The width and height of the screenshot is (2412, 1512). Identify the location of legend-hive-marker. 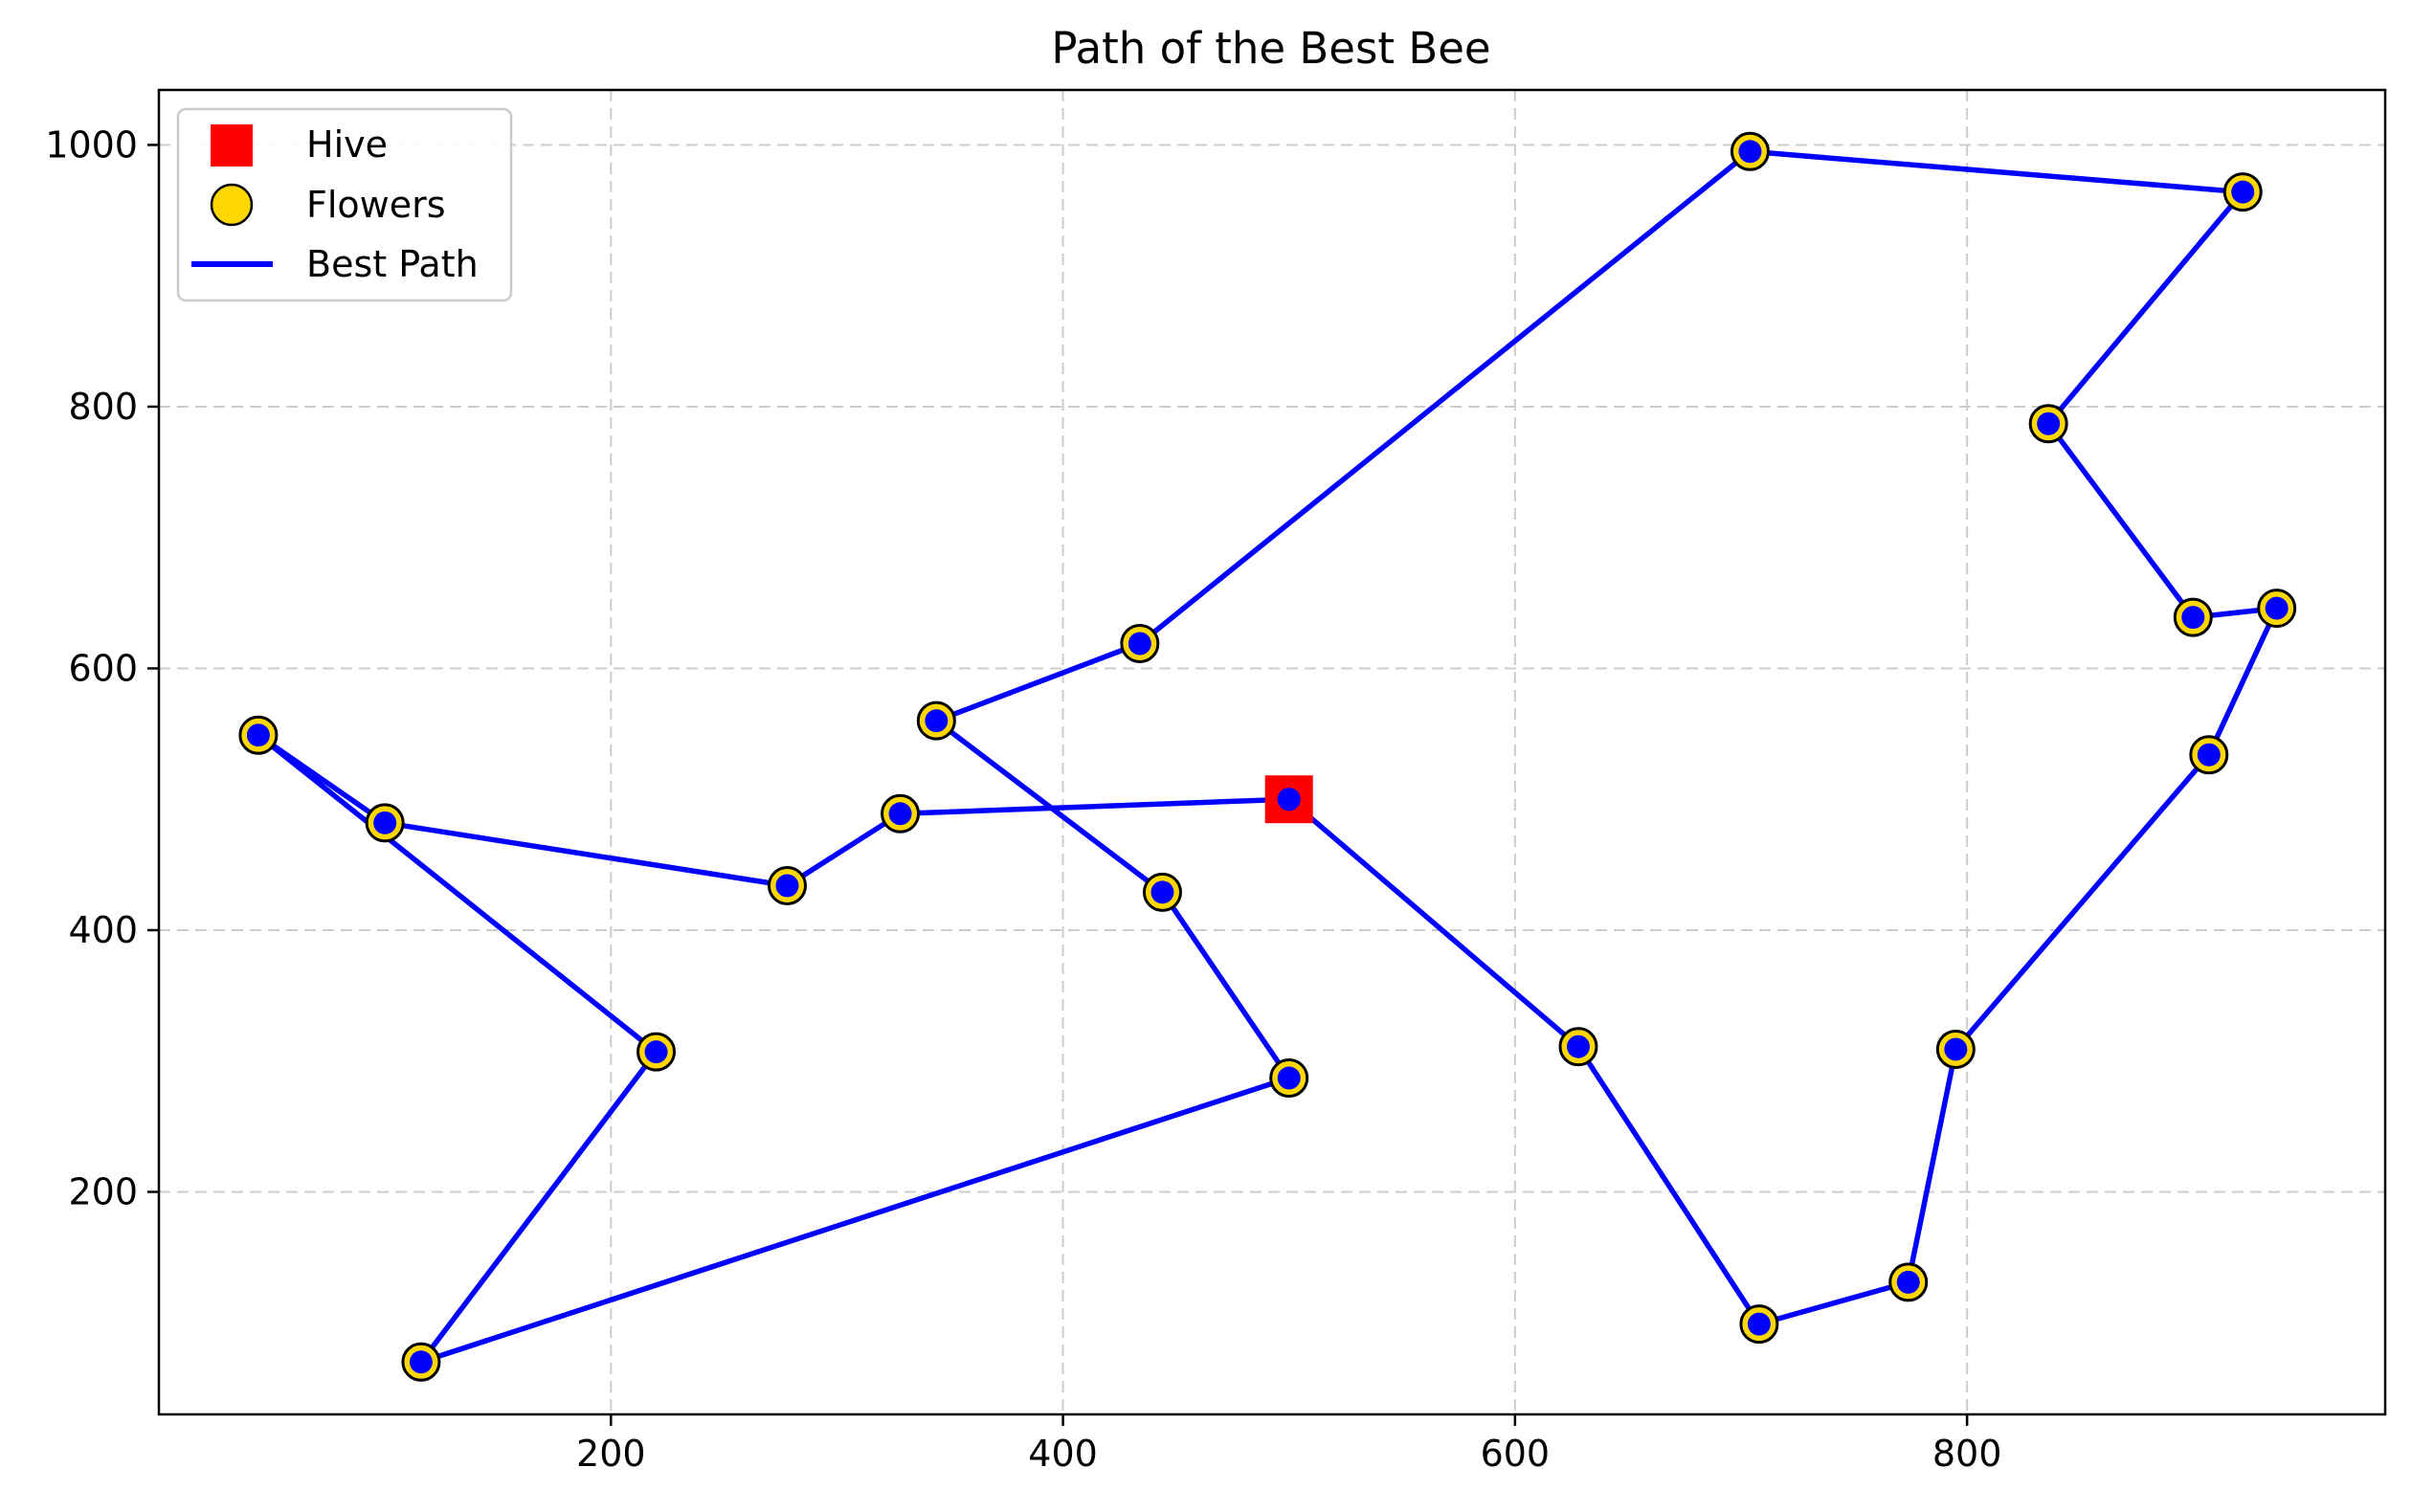
(232, 145).